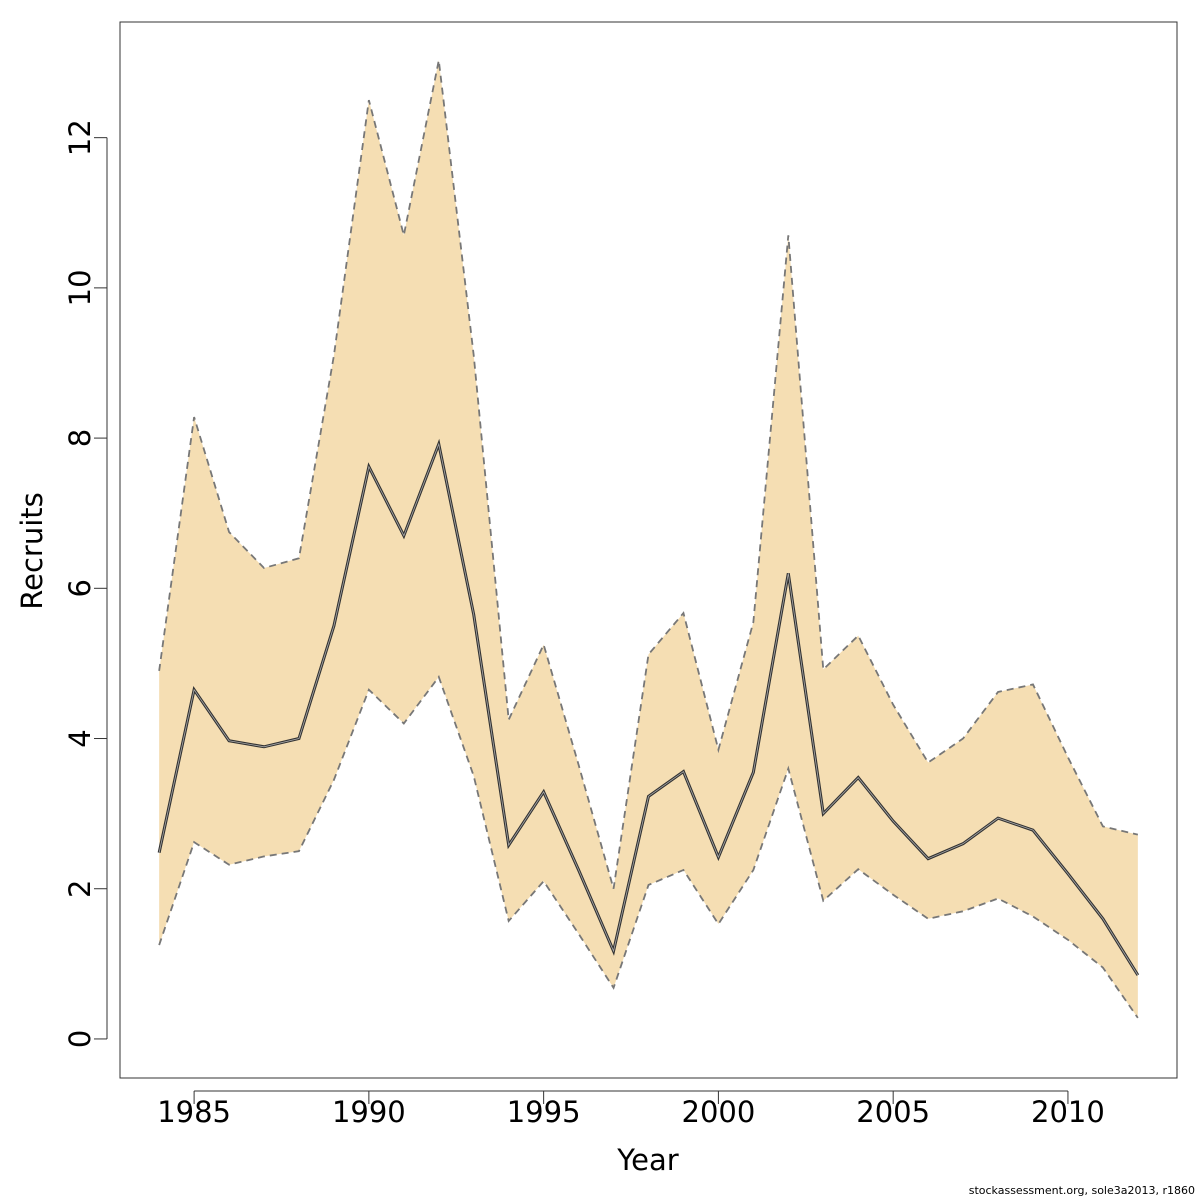 The width and height of the screenshot is (1200, 1200). What do you see at coordinates (80, 588) in the screenshot?
I see `y-tick-label: 6` at bounding box center [80, 588].